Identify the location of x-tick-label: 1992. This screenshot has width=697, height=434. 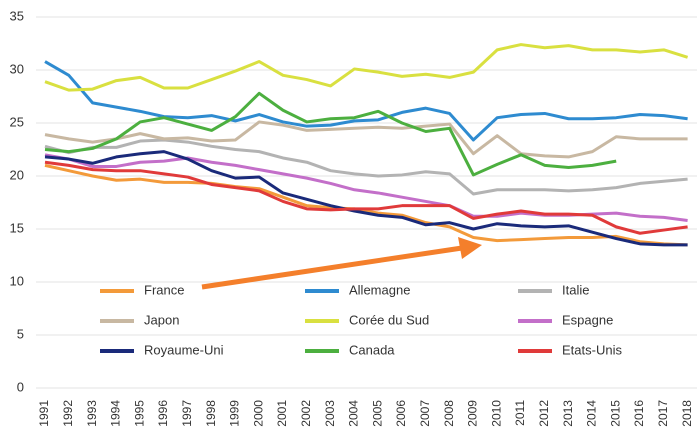
(68, 413).